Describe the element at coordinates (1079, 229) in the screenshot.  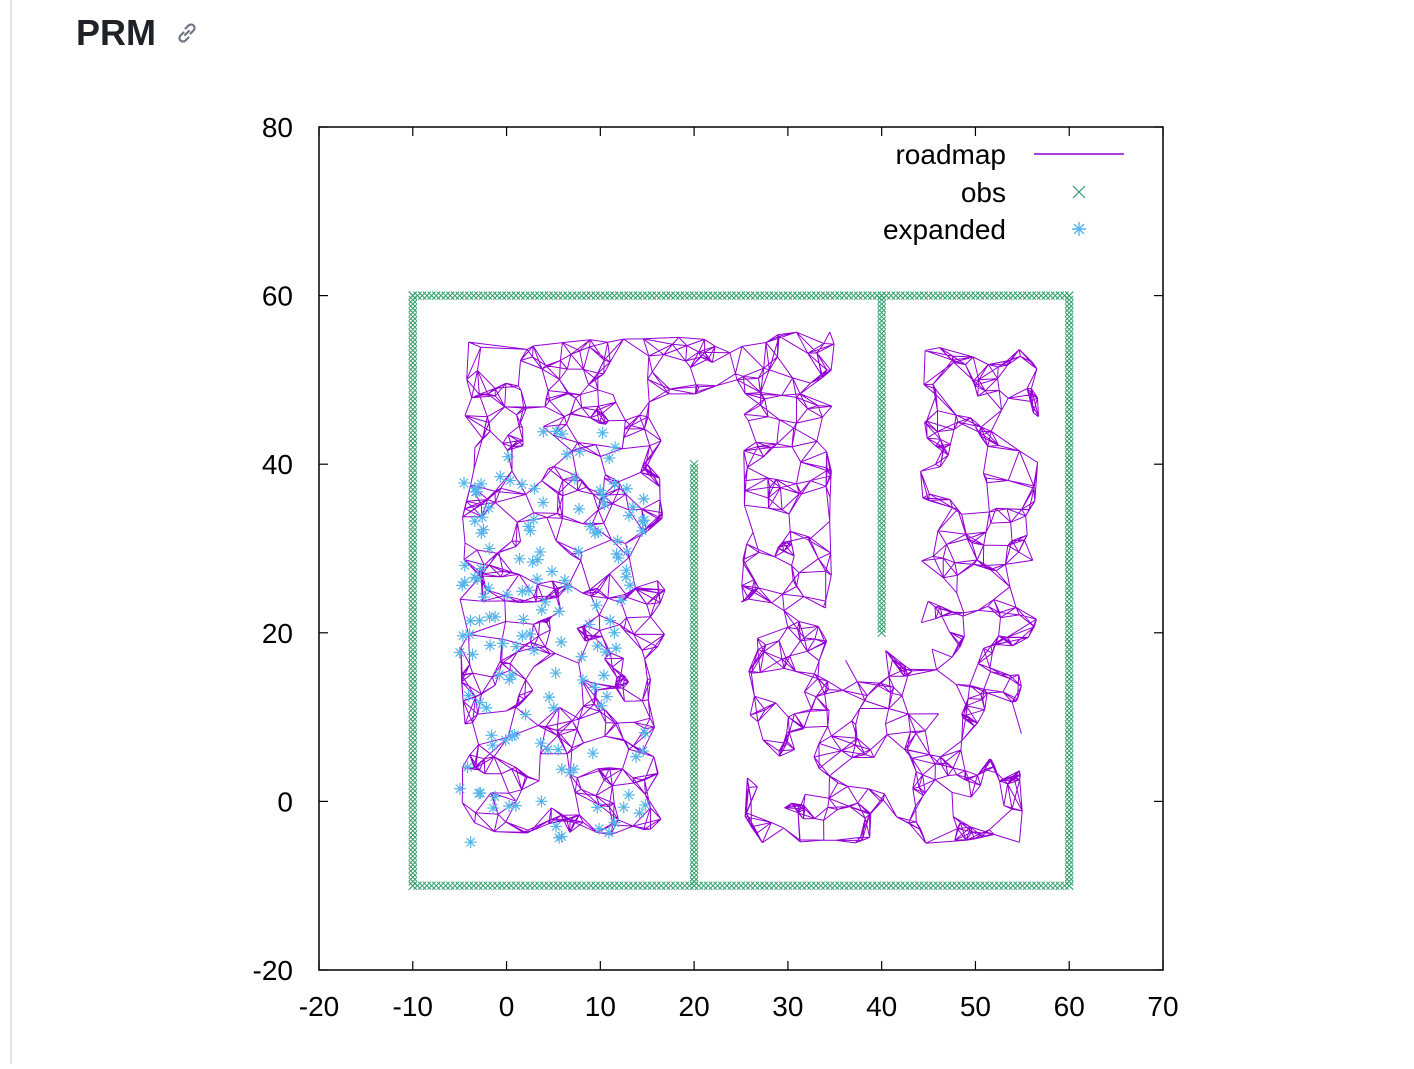
I see `legend-expanded-swatch` at that location.